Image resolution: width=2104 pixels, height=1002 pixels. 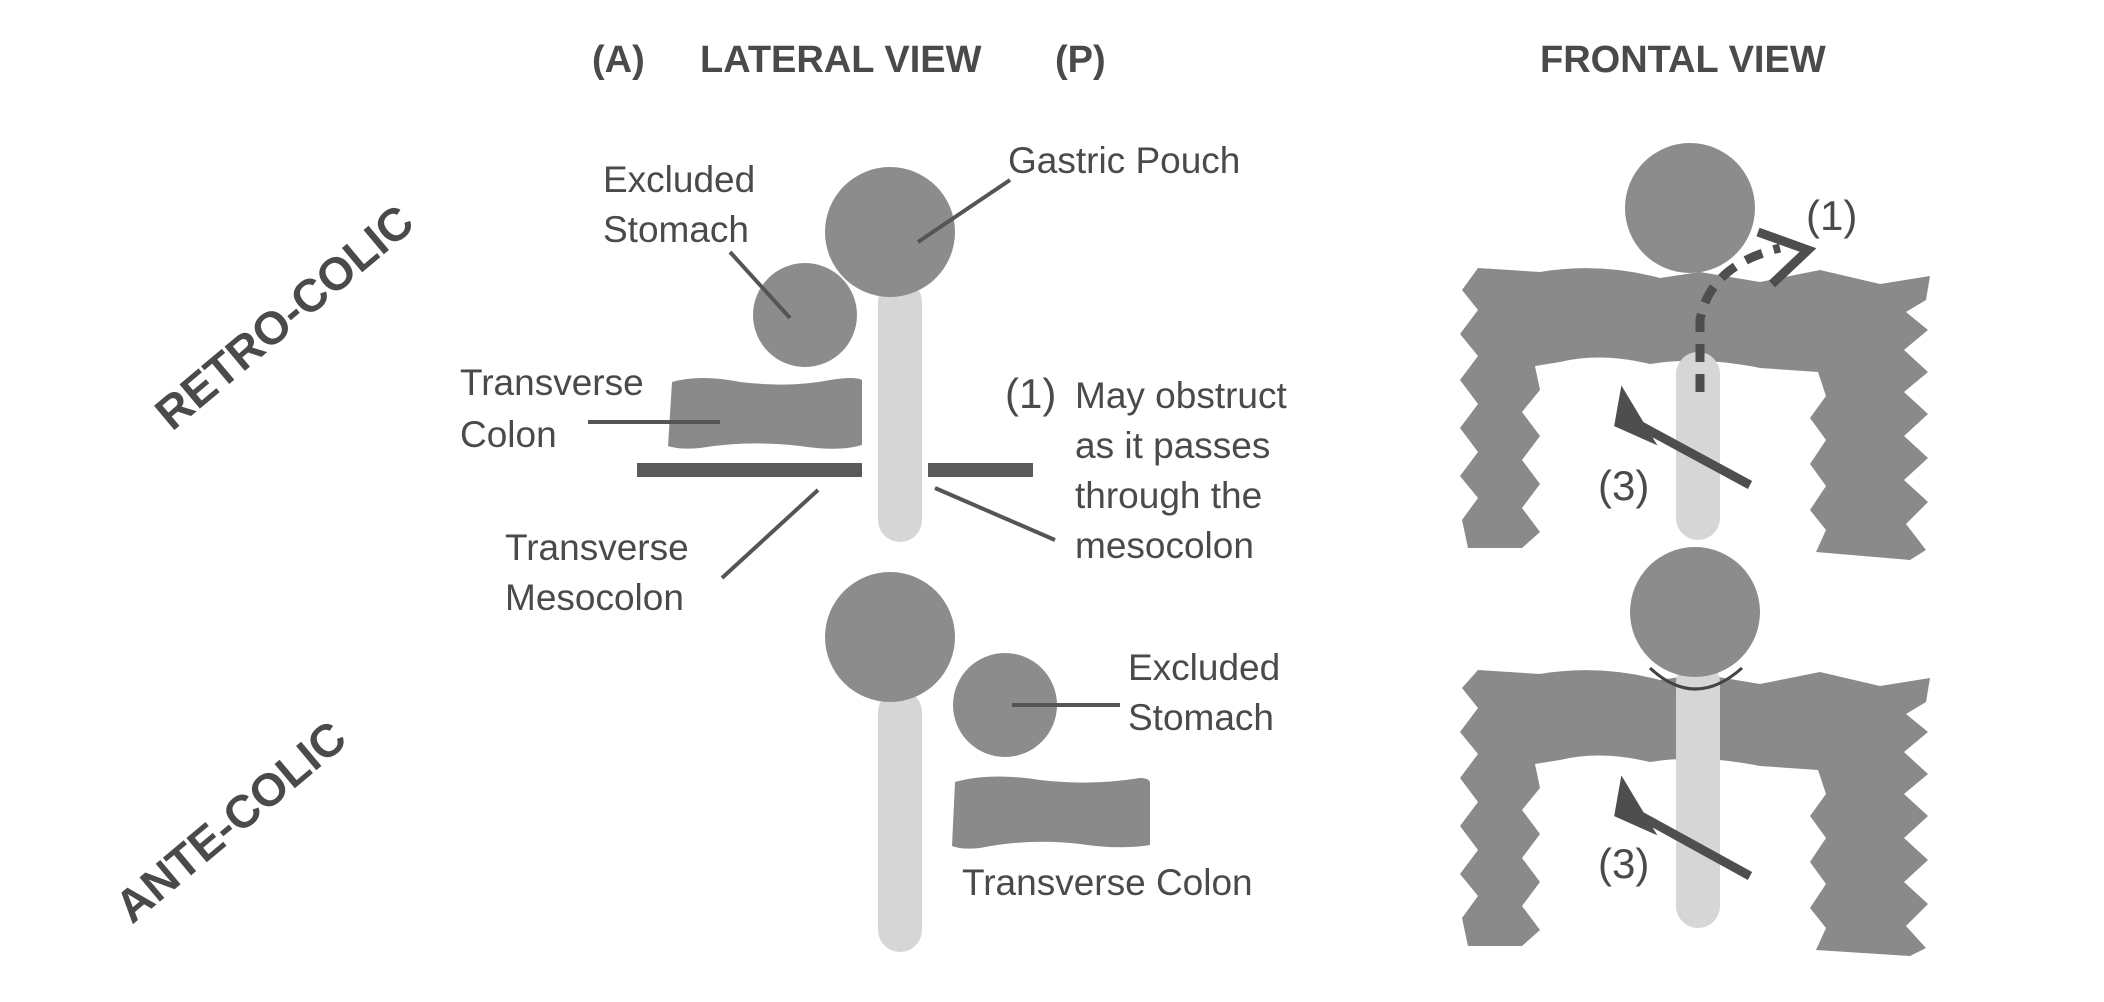 I want to click on frontal-ante-colic: (3), so click(x=1695, y=751).